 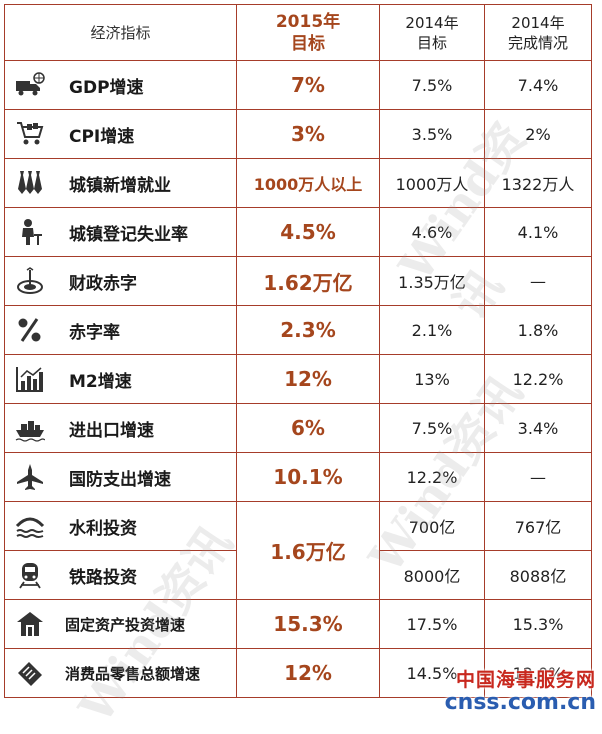 What do you see at coordinates (94, 332) in the screenshot?
I see `indicator-label: 赤字率` at bounding box center [94, 332].